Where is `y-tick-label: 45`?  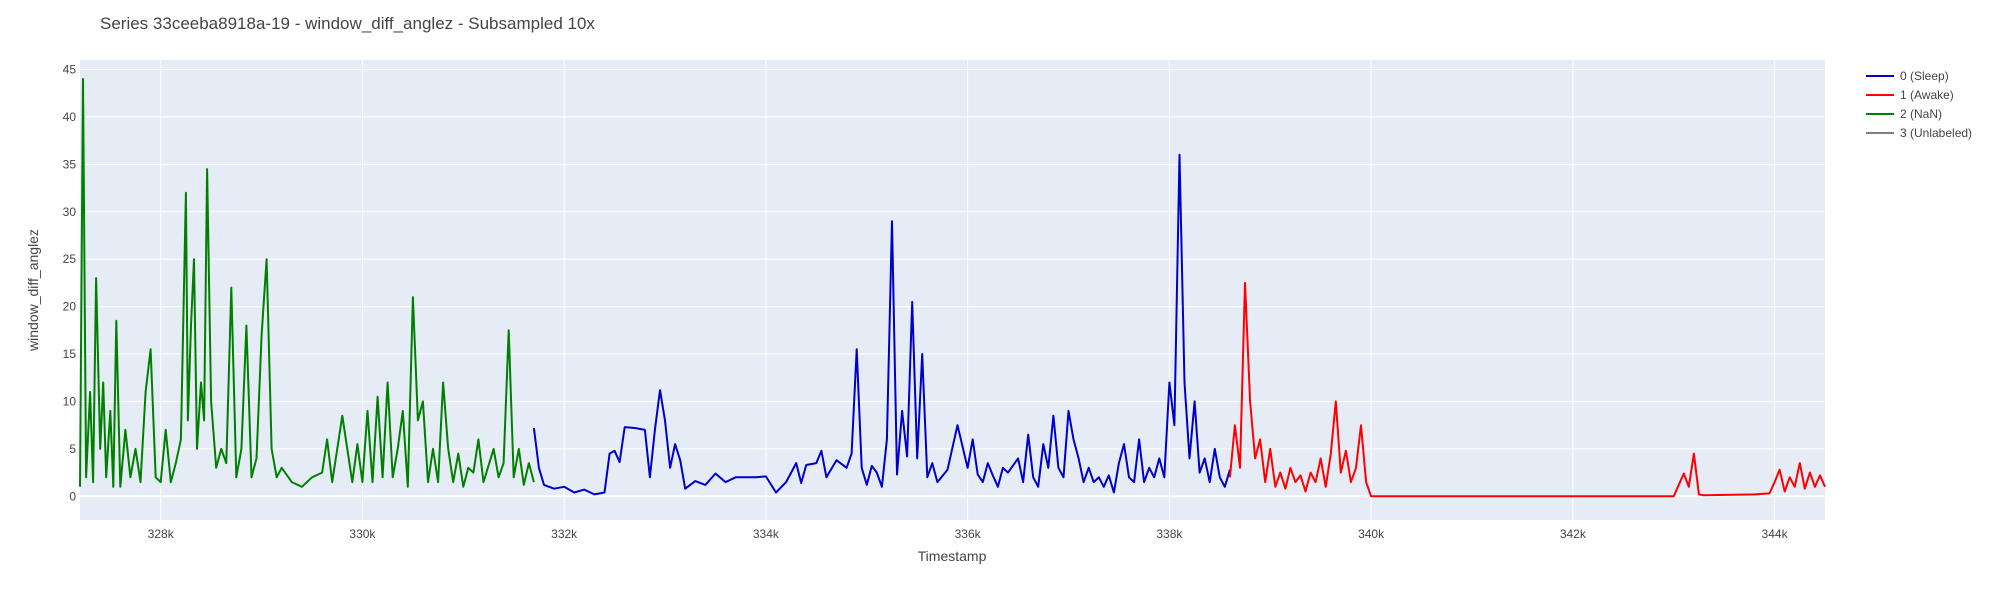 y-tick-label: 45 is located at coordinates (70, 69).